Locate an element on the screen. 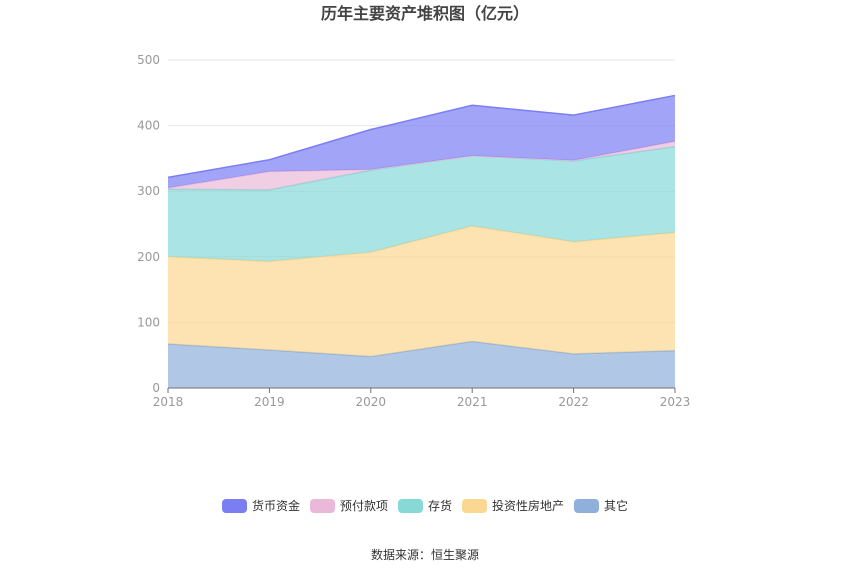 The image size is (850, 575). chart-title: 历年主要资产堆积图（亿元） is located at coordinates (424, 13).